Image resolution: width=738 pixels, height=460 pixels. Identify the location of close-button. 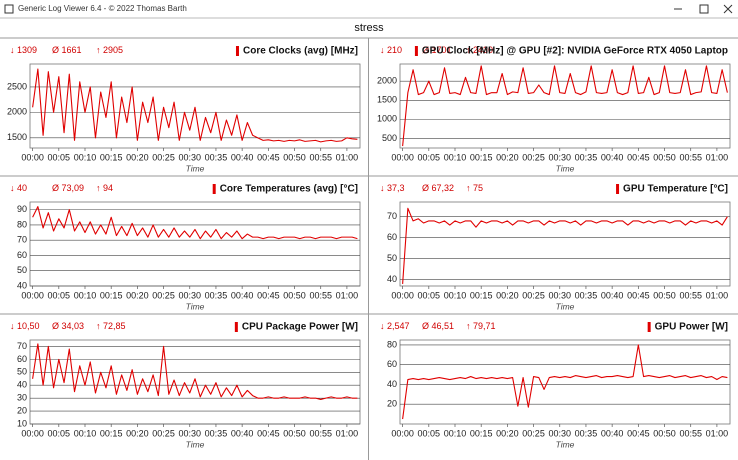
(728, 9).